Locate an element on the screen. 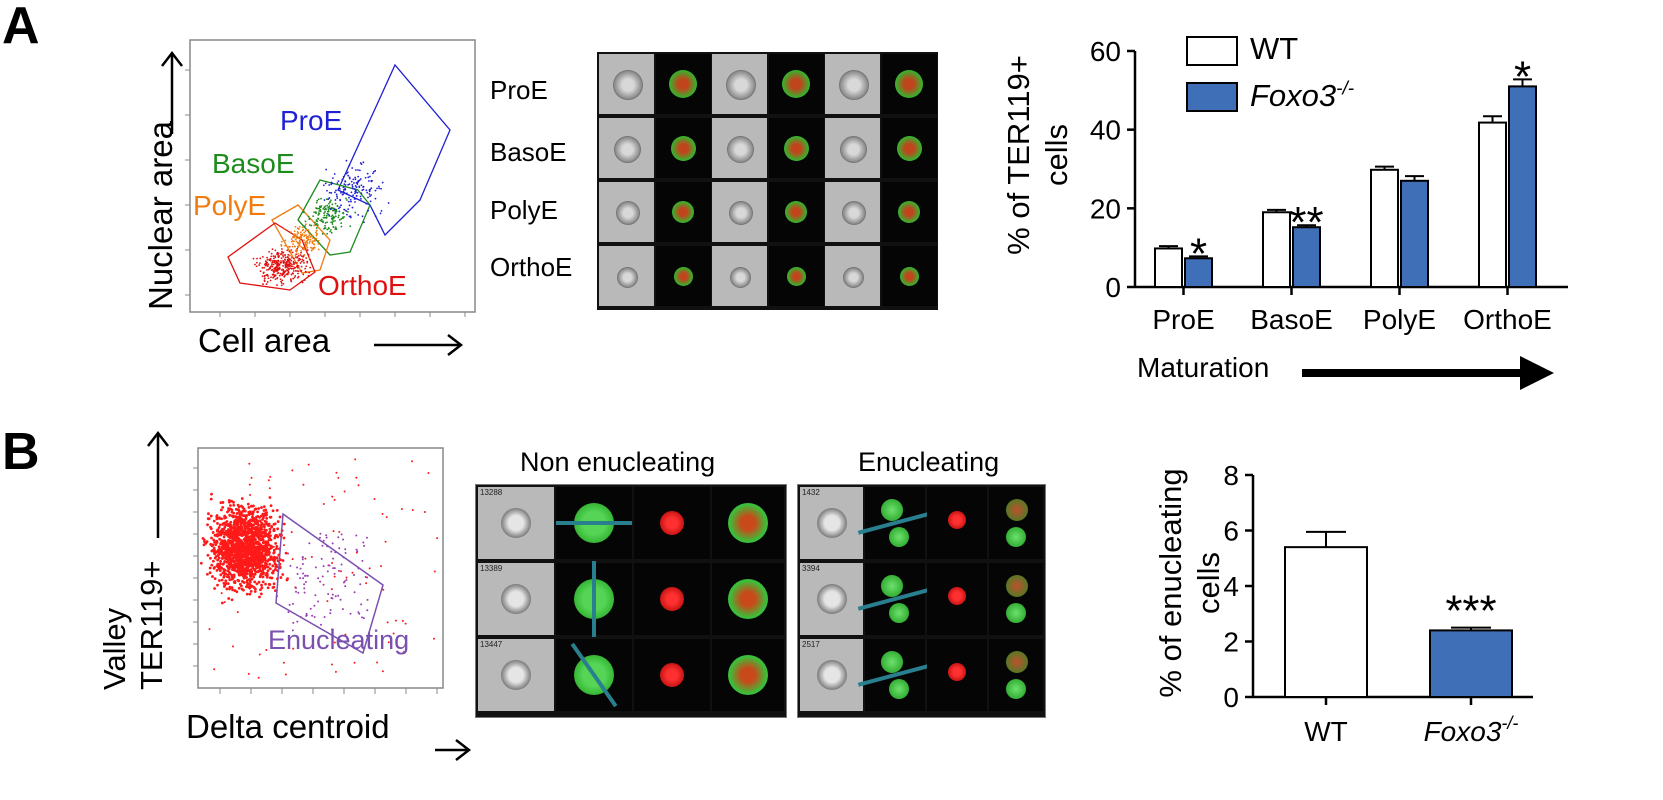  b-bar-ytick-label: 6 is located at coordinates (1231, 531).